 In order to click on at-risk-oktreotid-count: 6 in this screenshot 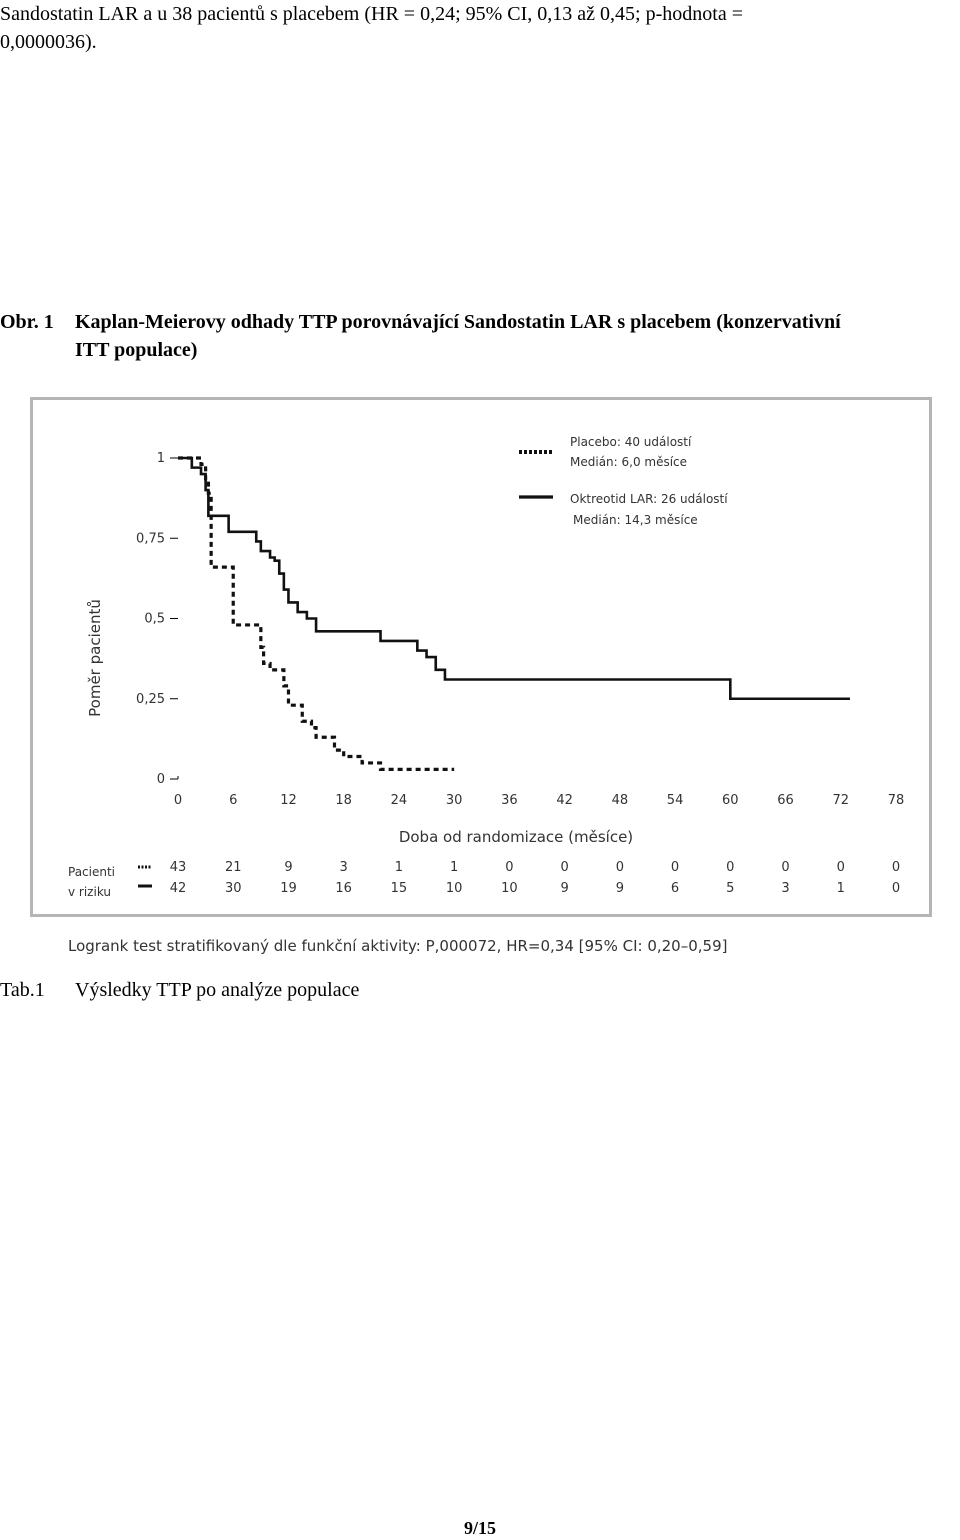, I will do `click(675, 888)`.